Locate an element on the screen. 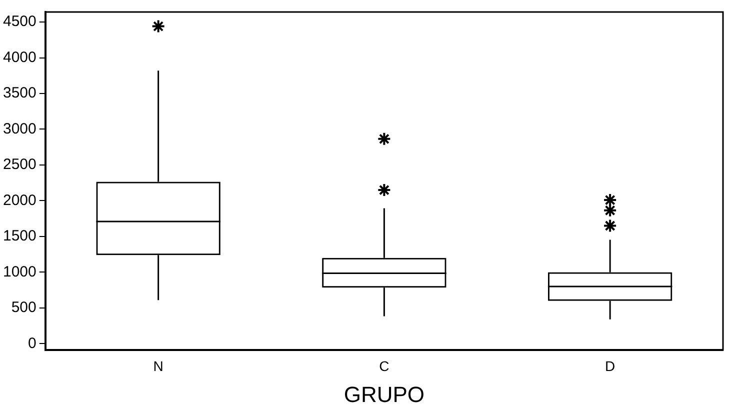 The image size is (731, 417). x-tick-label: C is located at coordinates (384, 366).